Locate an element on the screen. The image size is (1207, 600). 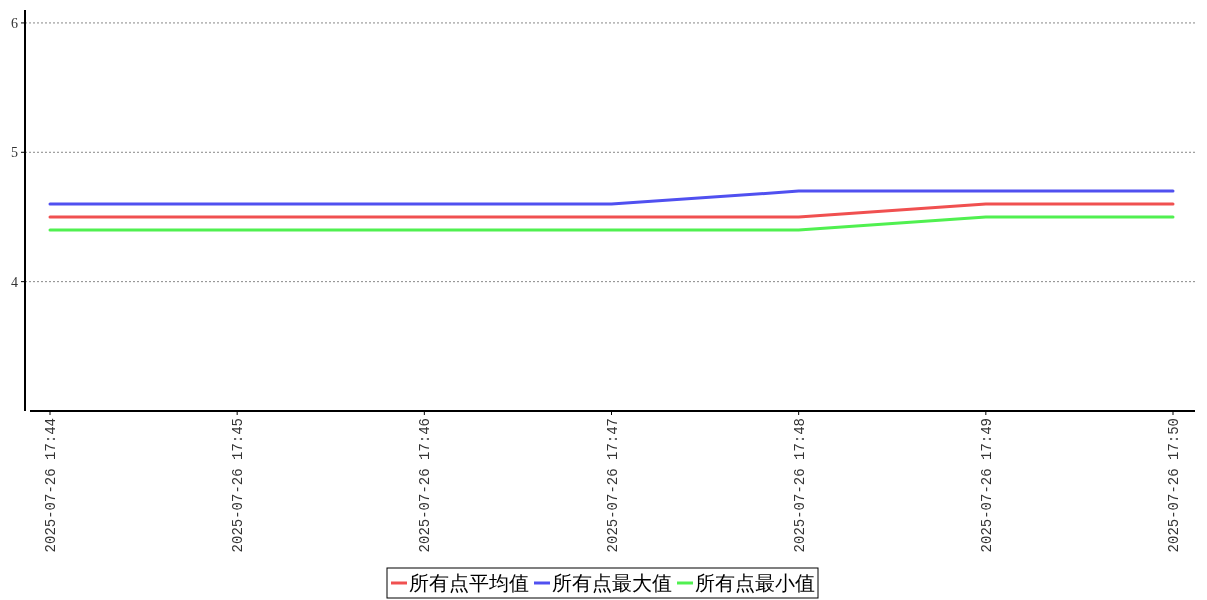
x-tick-label: 2025-07-26 17:44 is located at coordinates (51, 485).